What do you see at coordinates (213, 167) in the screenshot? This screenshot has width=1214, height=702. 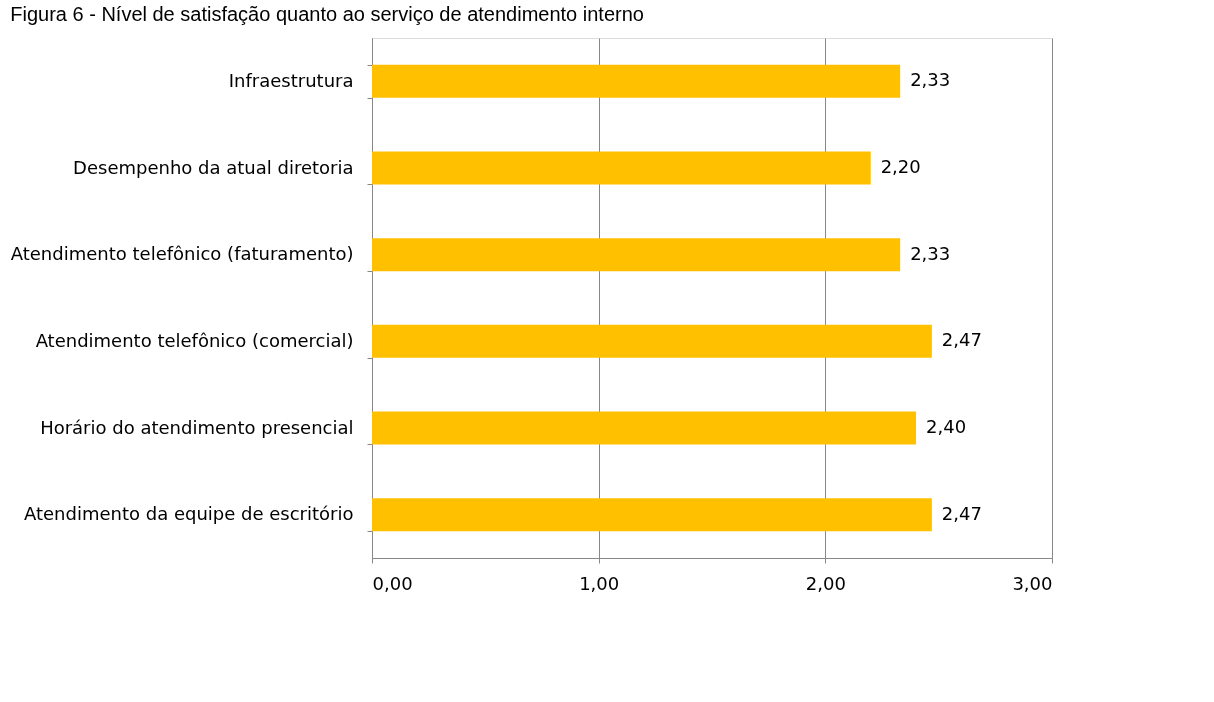 I see `y-tick-label: Desempenho da atual diretoria` at bounding box center [213, 167].